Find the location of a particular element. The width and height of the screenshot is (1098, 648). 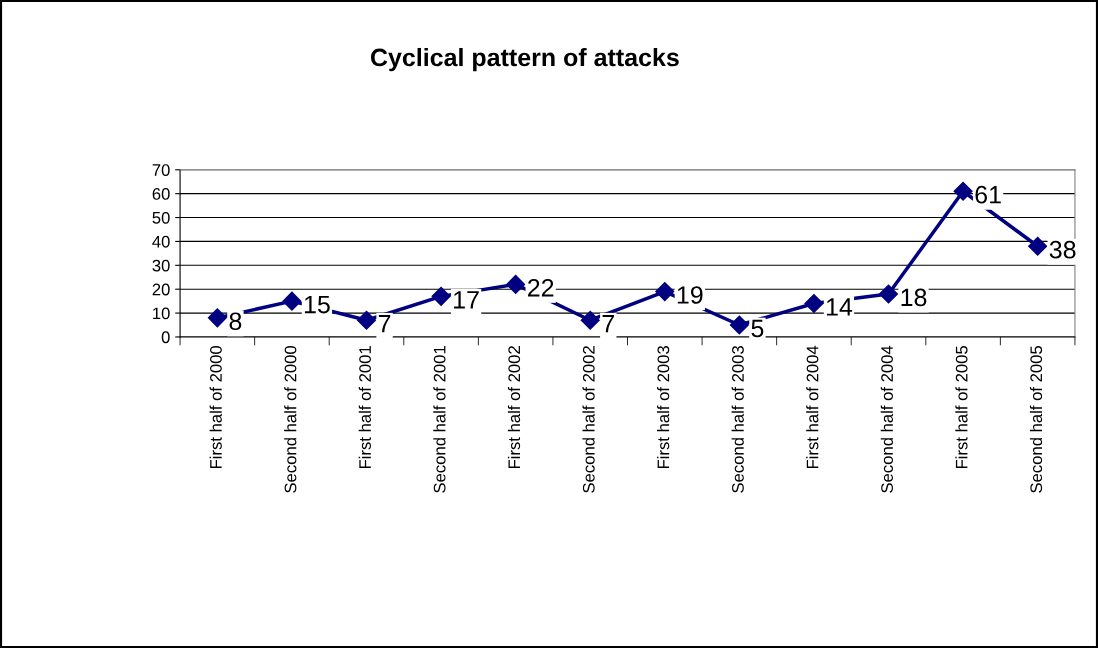

data-label: 17 is located at coordinates (466, 300).